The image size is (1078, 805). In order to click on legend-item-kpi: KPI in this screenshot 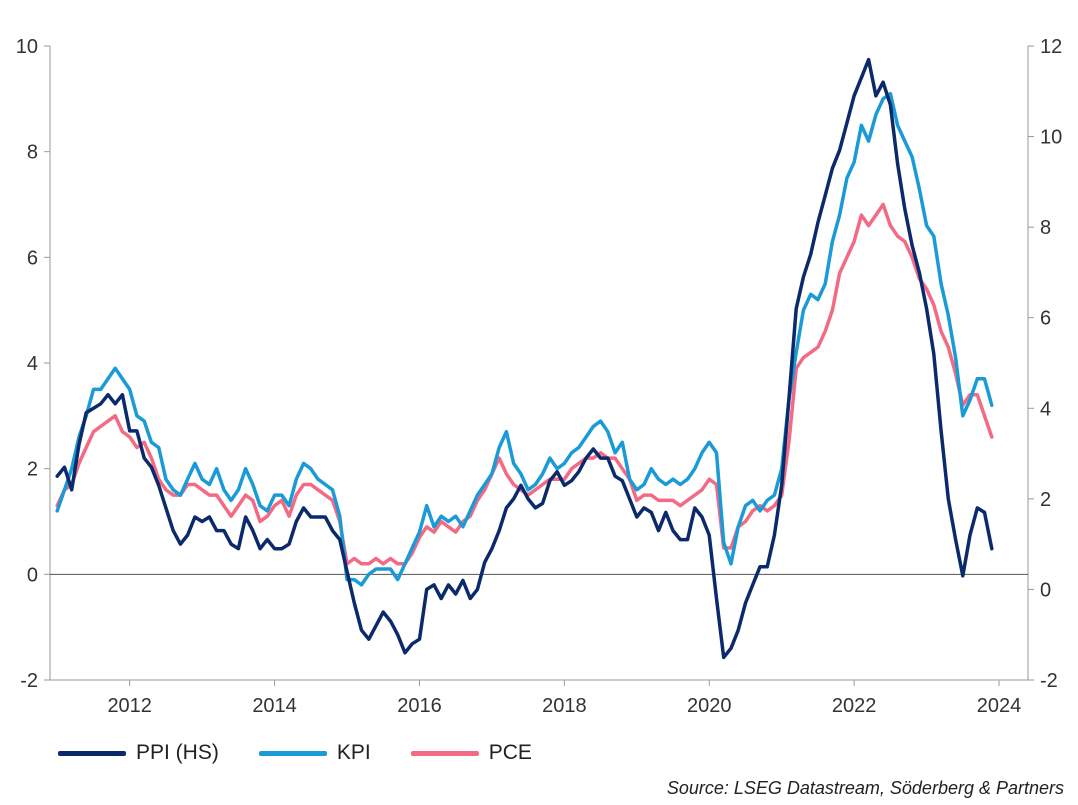, I will do `click(314, 753)`.